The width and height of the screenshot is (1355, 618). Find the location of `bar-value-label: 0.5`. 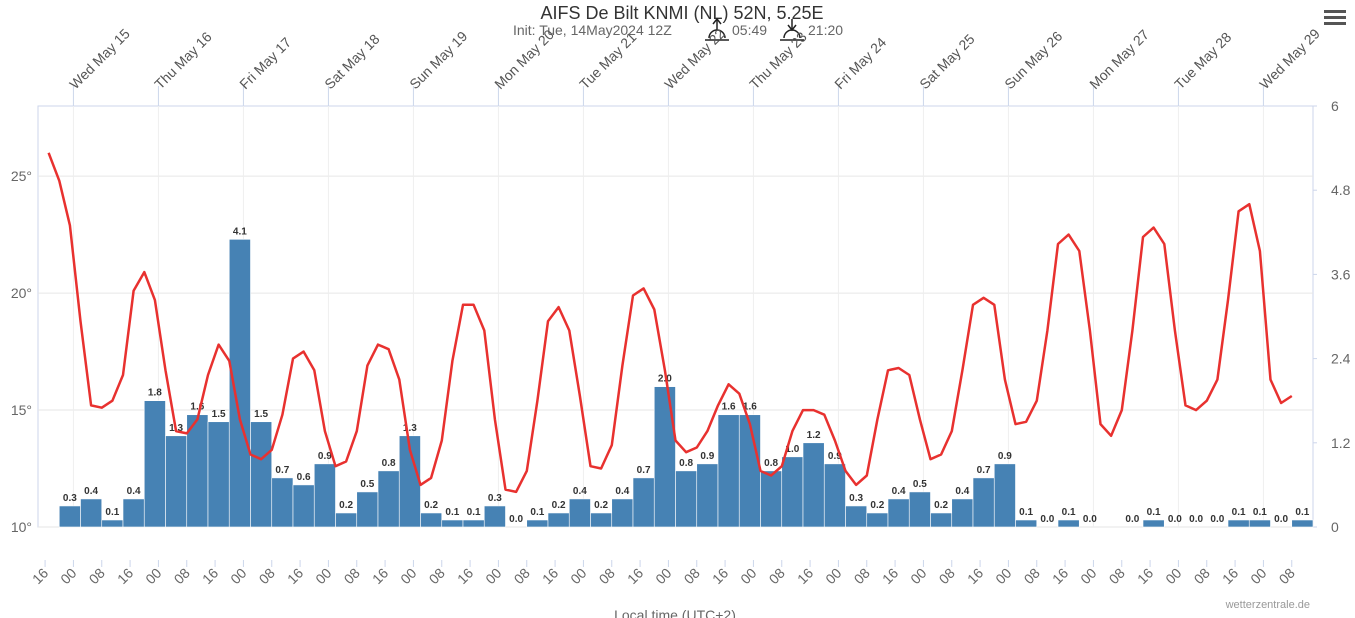

bar-value-label: 0.5 is located at coordinates (367, 484).